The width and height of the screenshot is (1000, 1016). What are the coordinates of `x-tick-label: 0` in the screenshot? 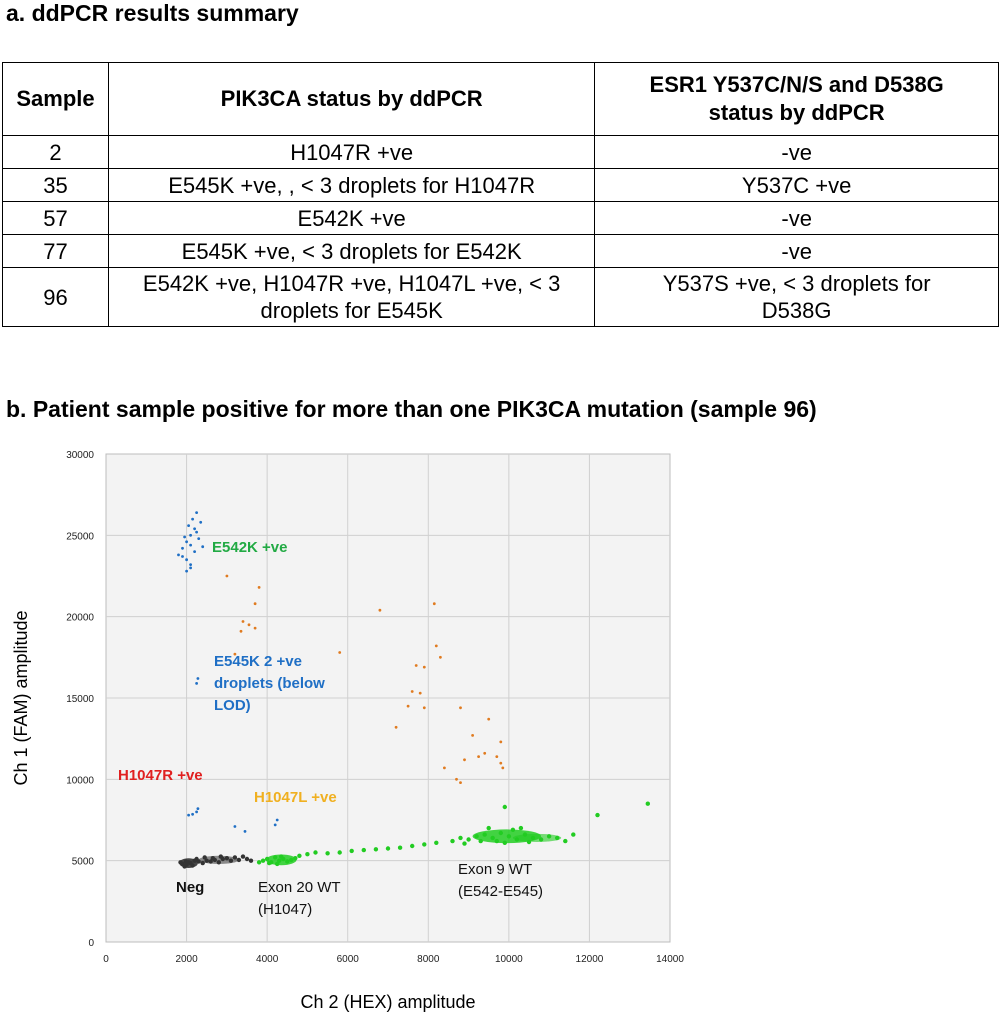 It's located at (106, 959).